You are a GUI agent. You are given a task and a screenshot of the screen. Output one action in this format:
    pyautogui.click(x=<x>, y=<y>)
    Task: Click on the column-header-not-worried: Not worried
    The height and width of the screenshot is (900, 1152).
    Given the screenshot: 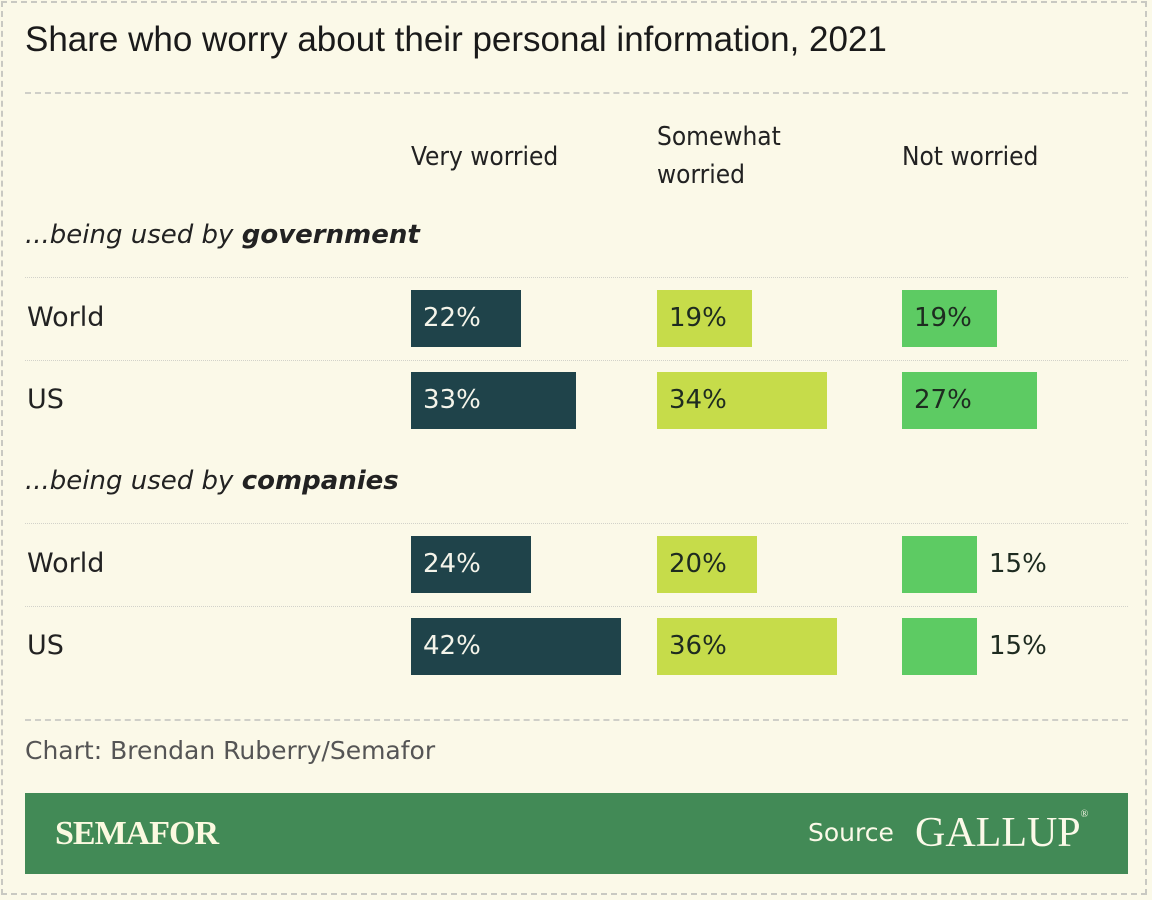 What is the action you would take?
    pyautogui.click(x=970, y=157)
    